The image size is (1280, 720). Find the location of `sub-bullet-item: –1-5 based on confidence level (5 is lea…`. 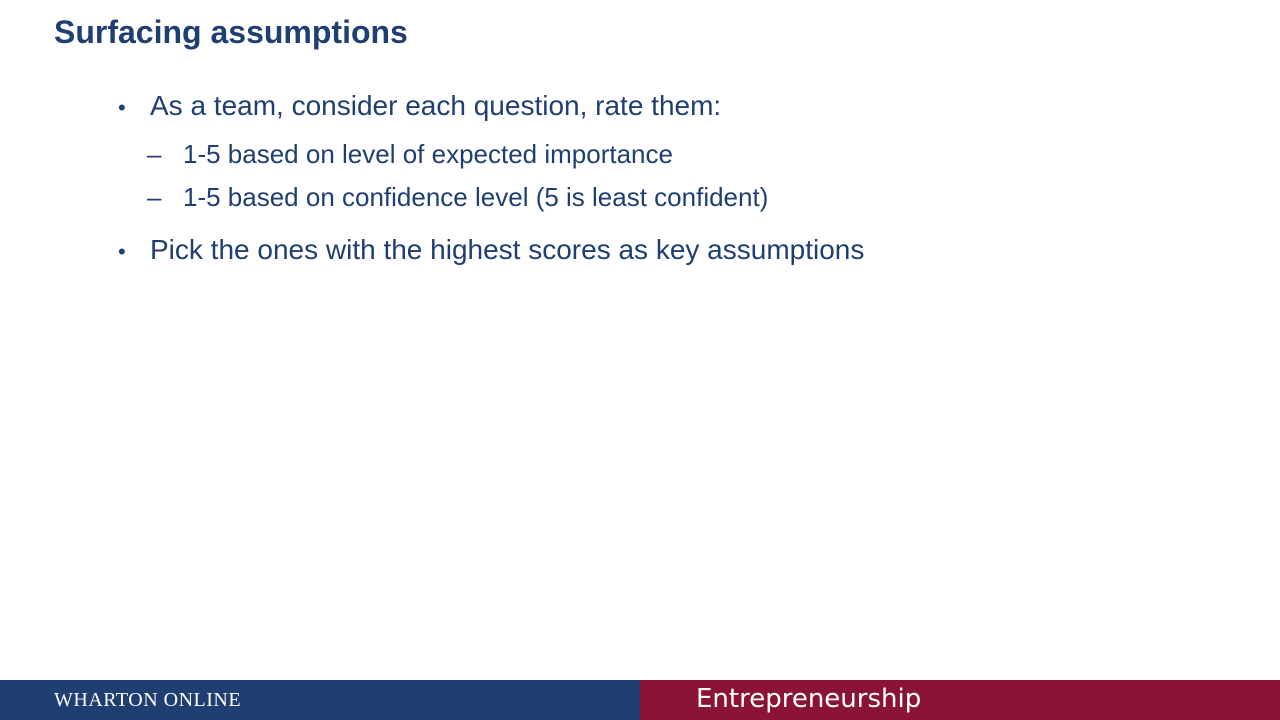

sub-bullet-item: –1-5 based on confidence level (5 is lea… is located at coordinates (457, 197).